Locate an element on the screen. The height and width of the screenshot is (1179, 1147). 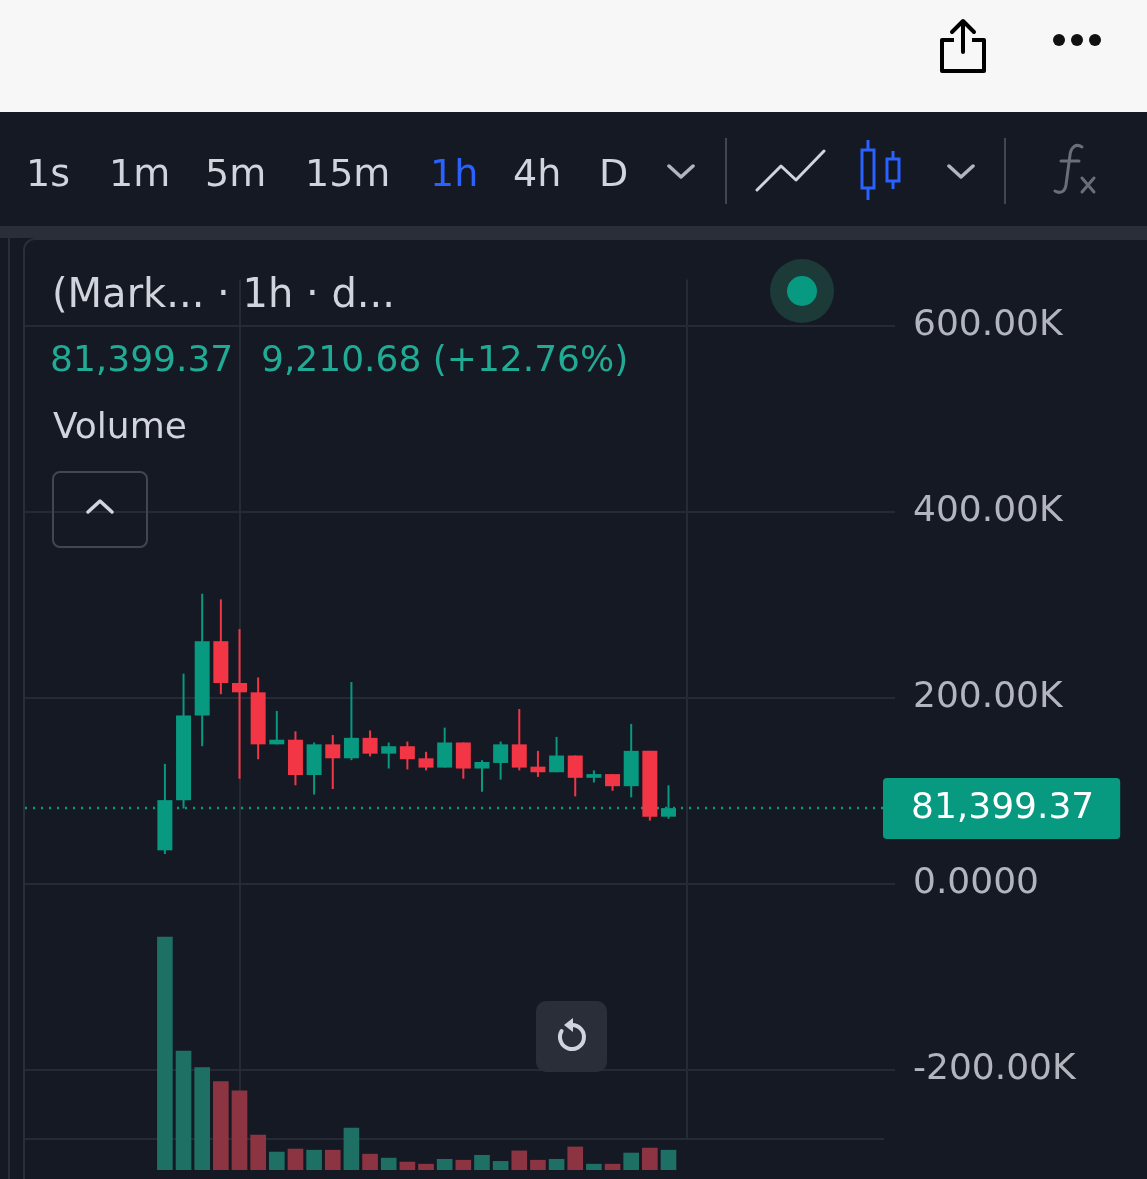
y-tick-label: 200.00K is located at coordinates (988, 695).